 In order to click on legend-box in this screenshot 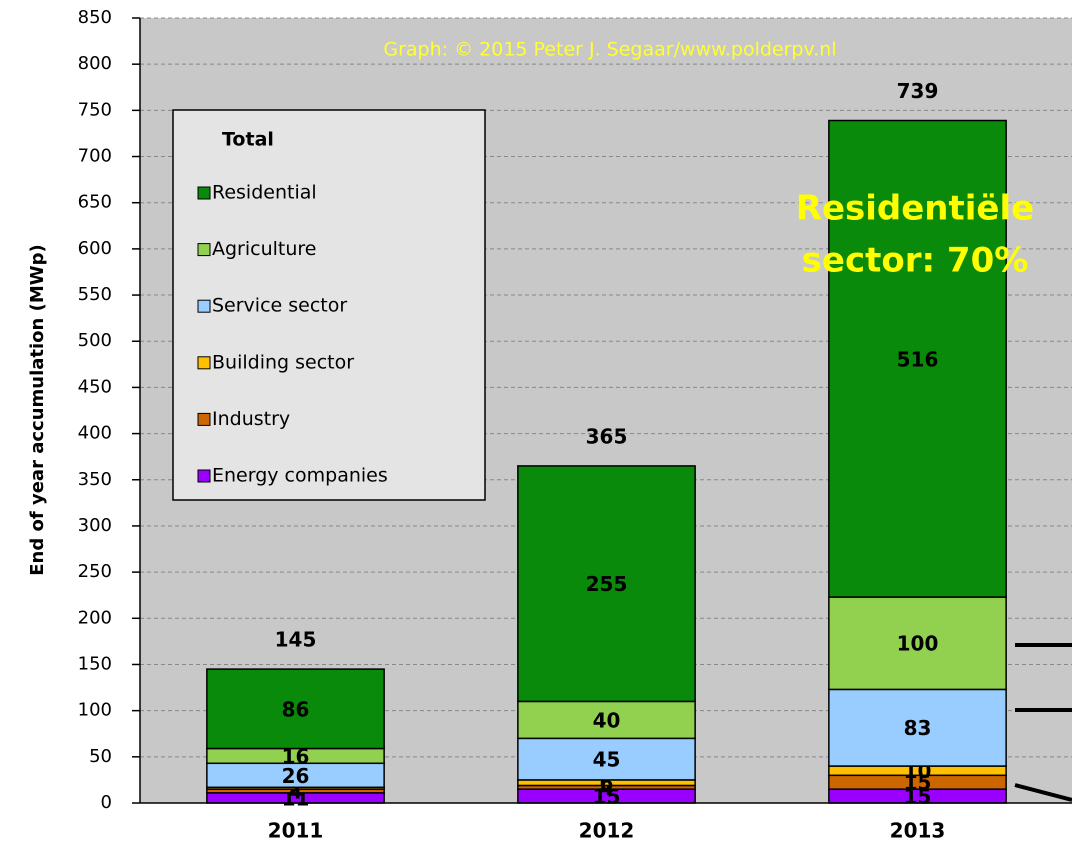, I will do `click(329, 305)`.